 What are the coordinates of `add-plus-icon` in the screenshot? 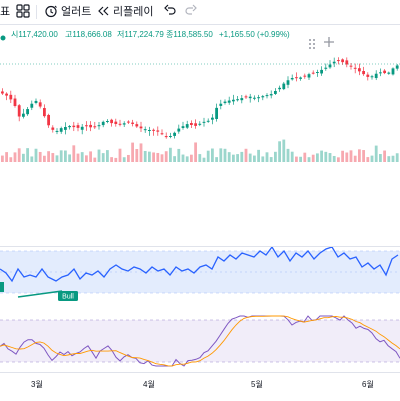 It's located at (329, 44).